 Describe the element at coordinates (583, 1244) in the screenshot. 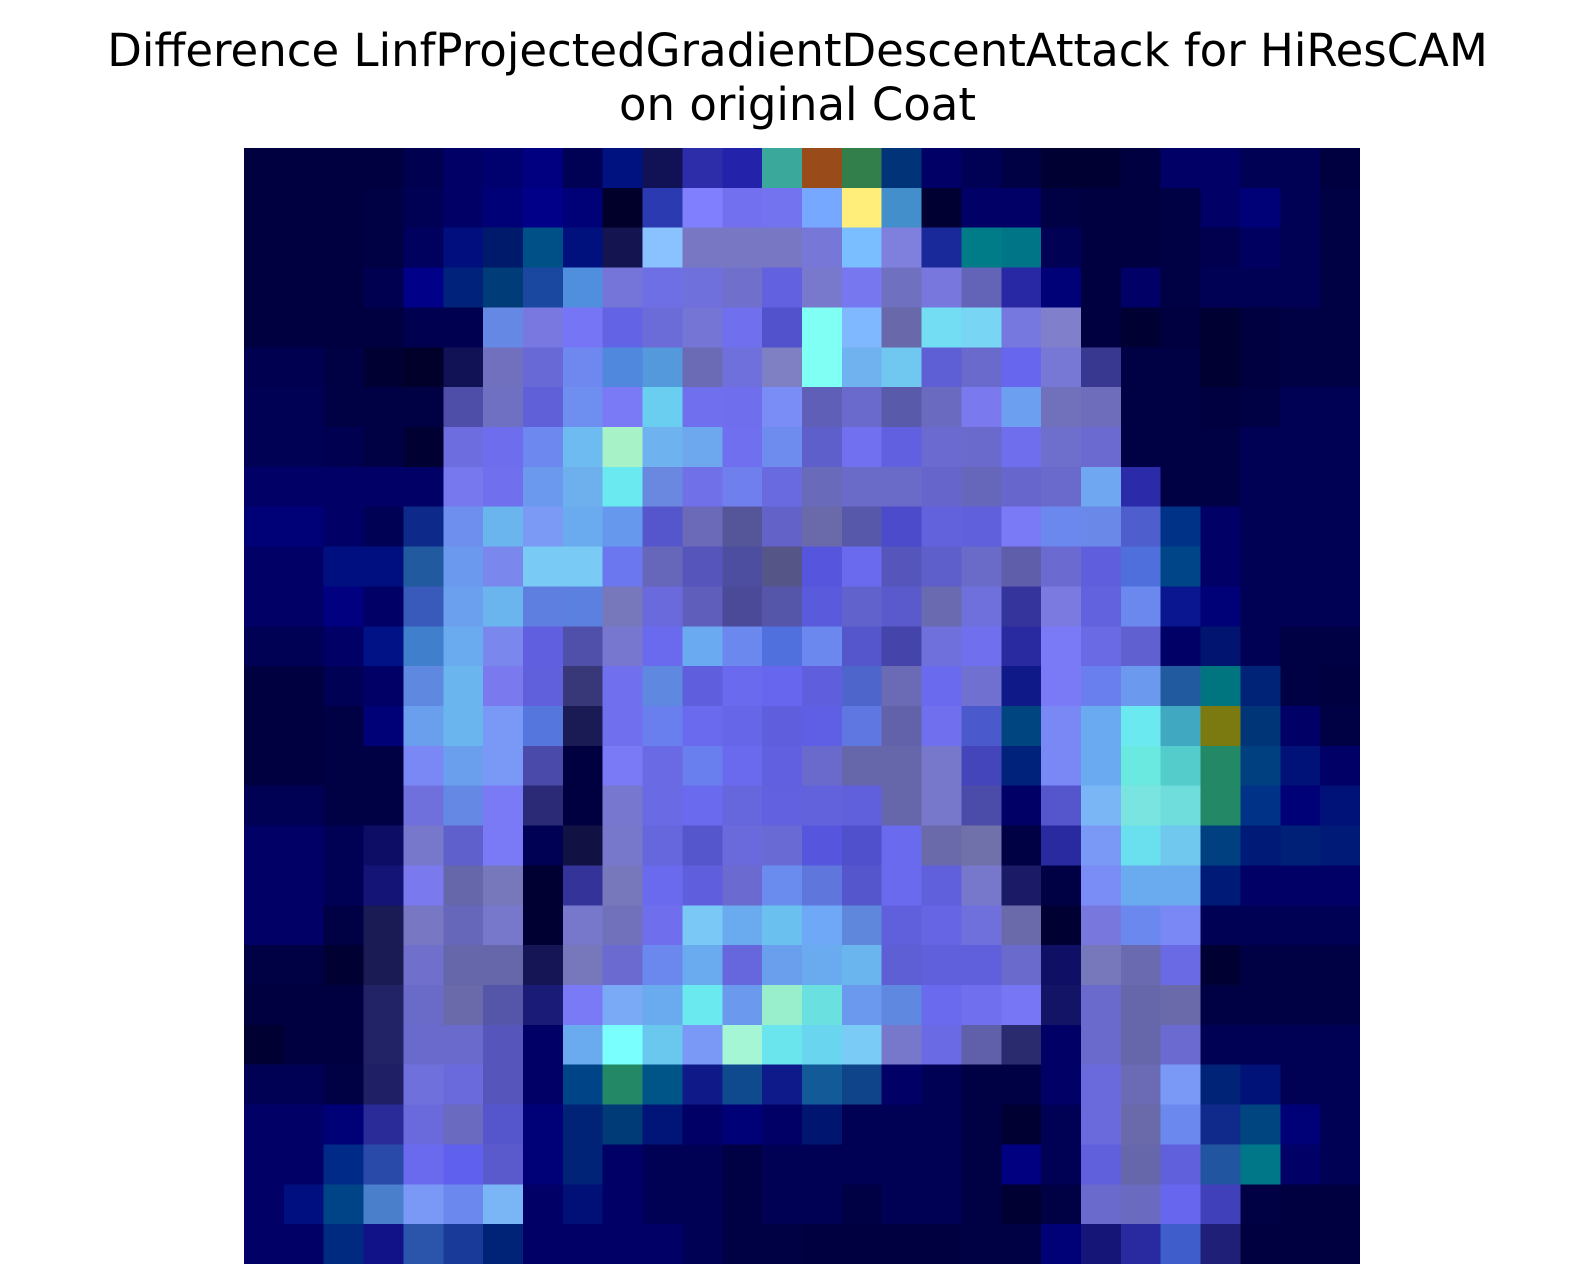

I see `heatmap-cell-r27-c8` at that location.